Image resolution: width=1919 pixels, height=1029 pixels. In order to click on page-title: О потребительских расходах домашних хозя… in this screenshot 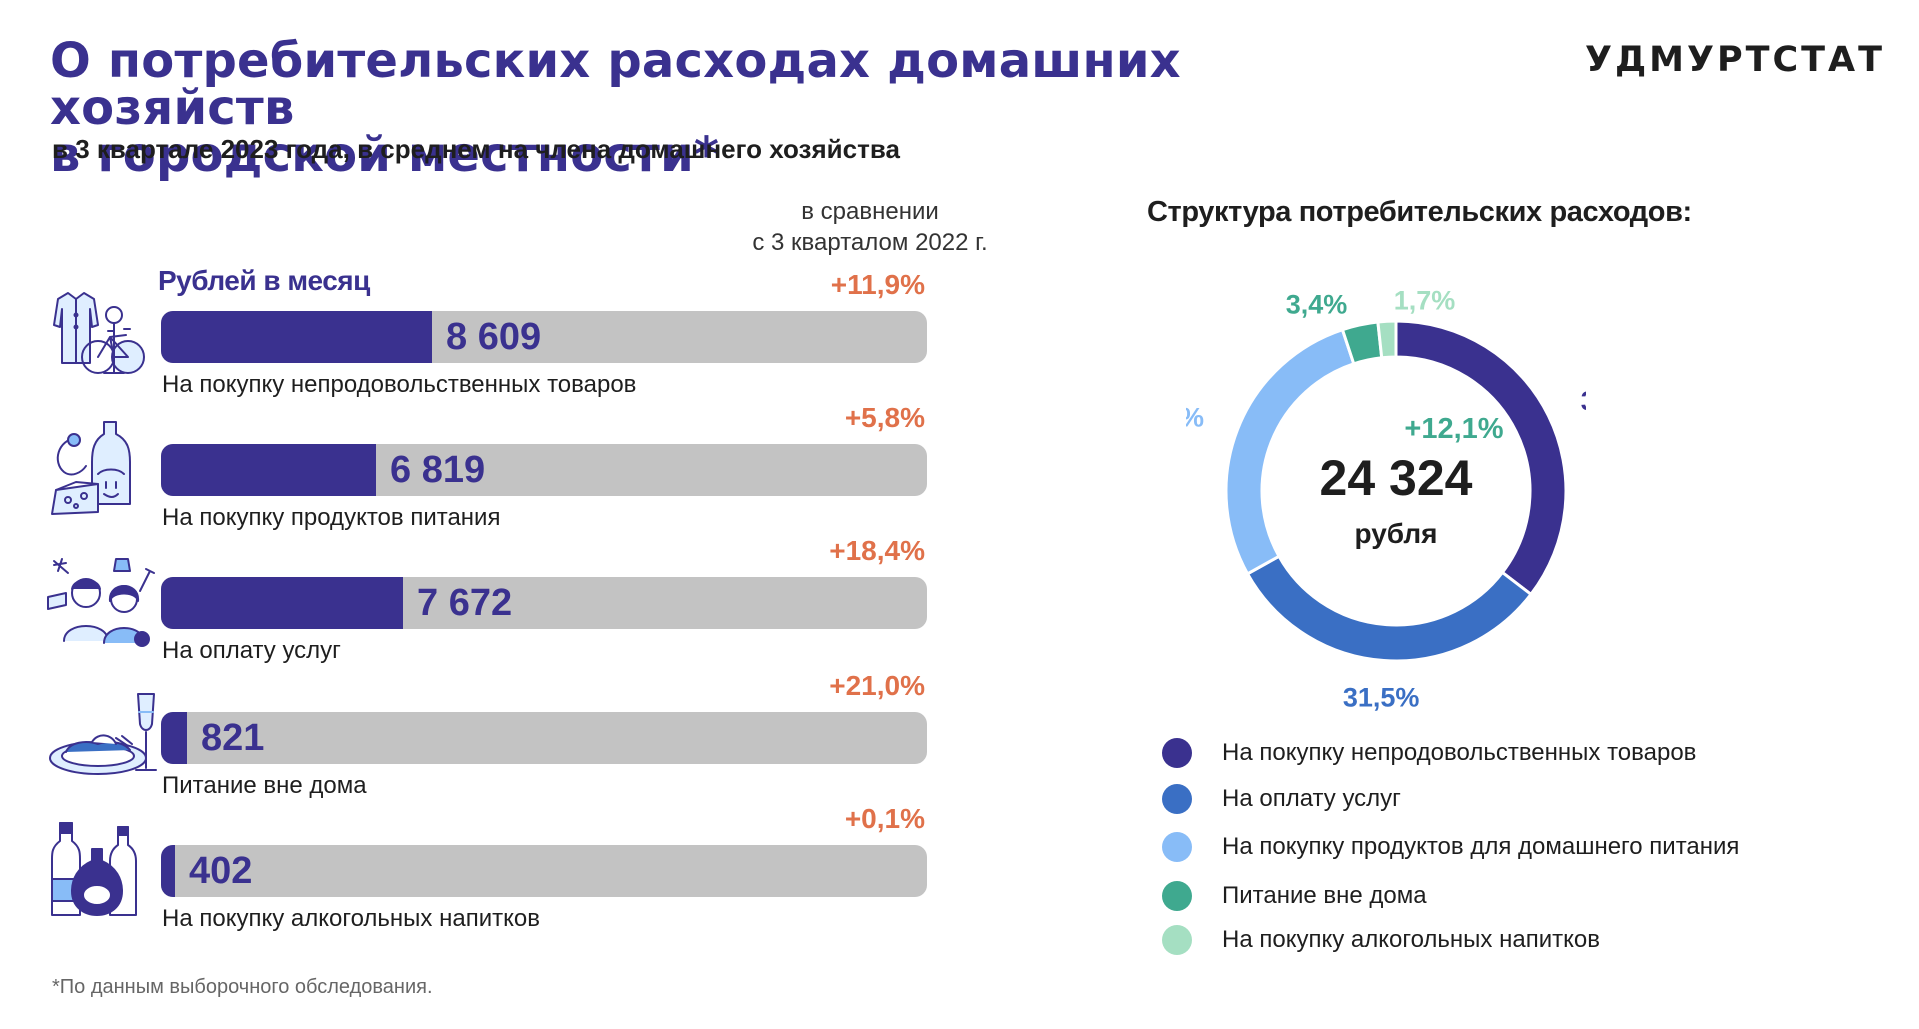, I will do `click(615, 108)`.